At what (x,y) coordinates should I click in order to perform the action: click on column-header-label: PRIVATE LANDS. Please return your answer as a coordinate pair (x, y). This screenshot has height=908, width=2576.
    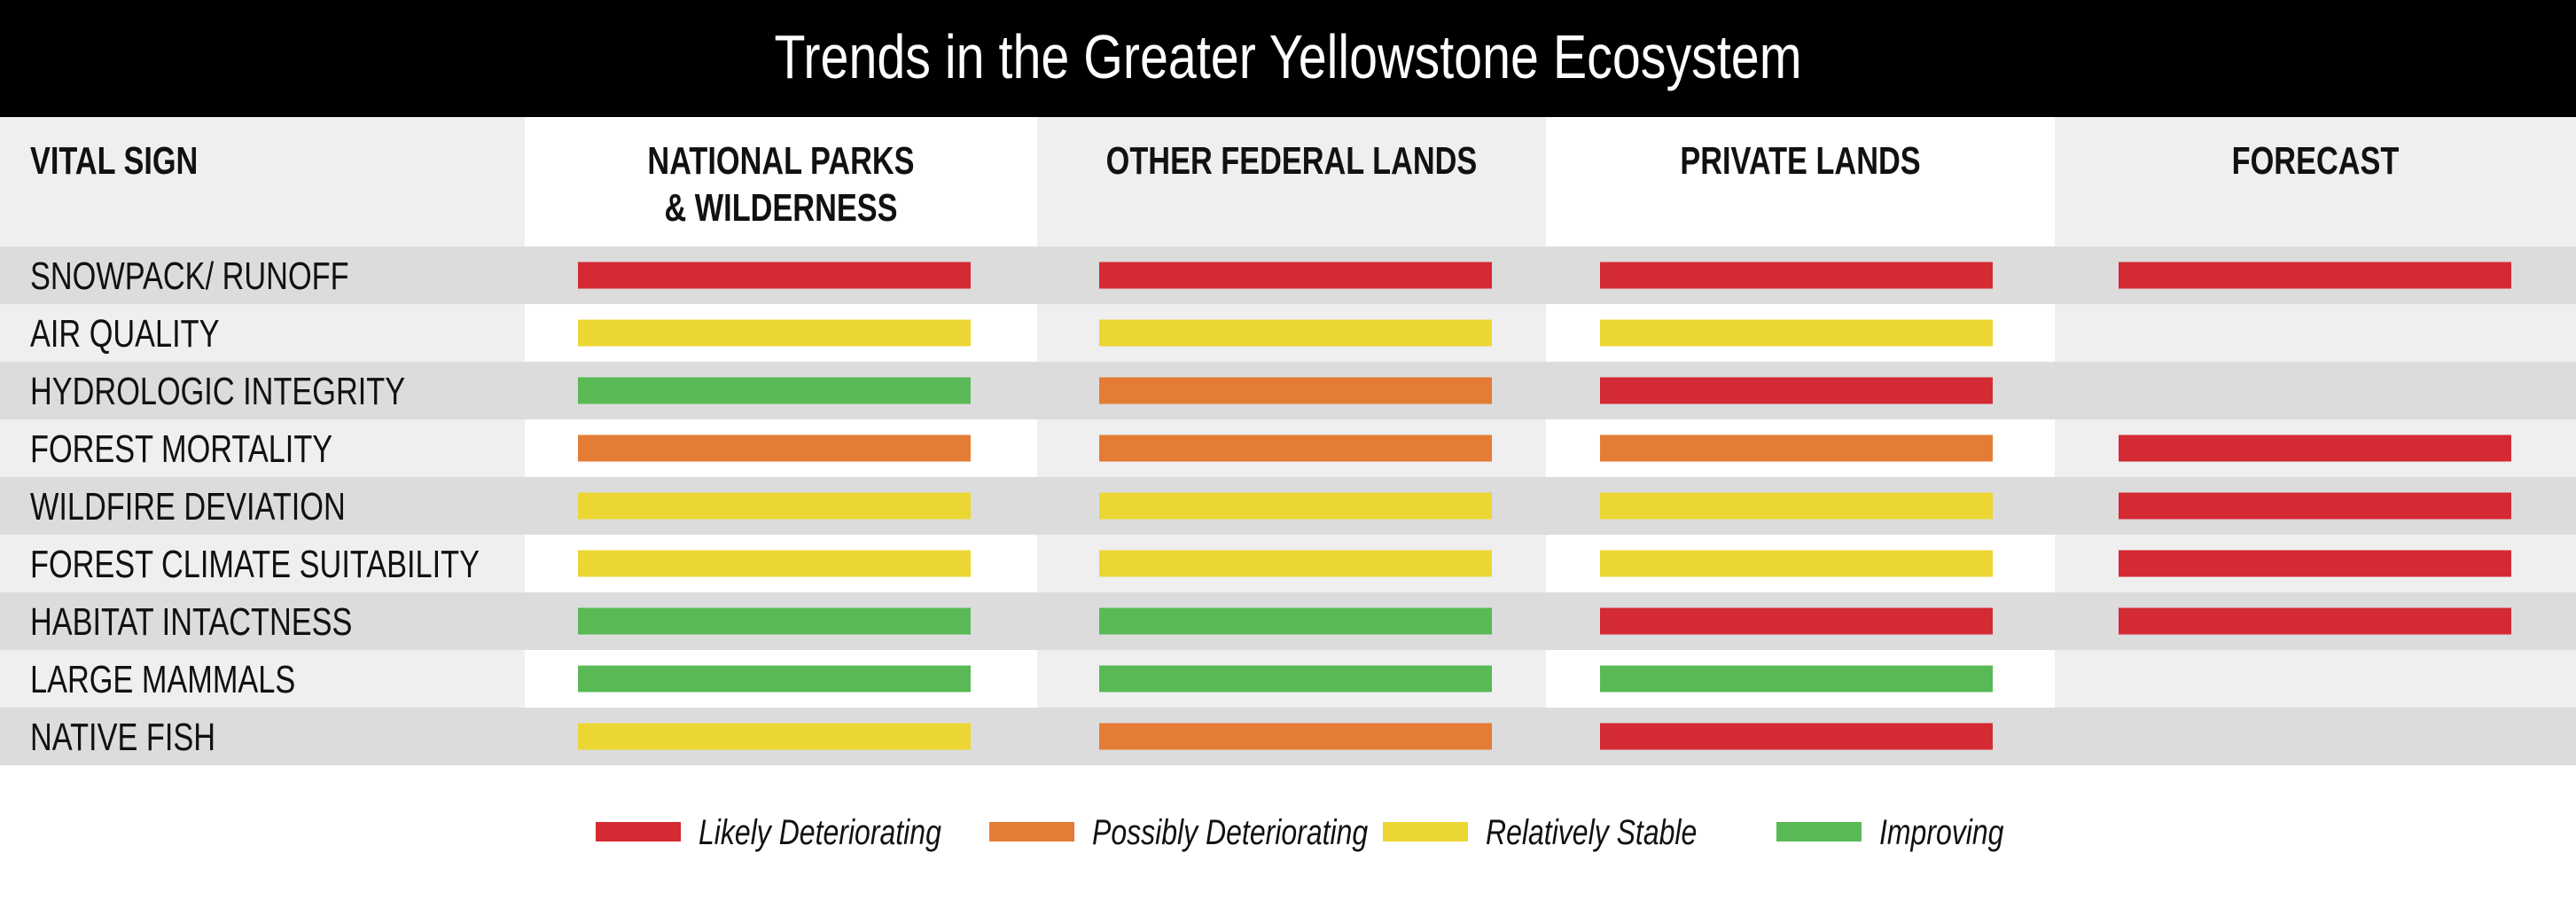
    Looking at the image, I should click on (1800, 161).